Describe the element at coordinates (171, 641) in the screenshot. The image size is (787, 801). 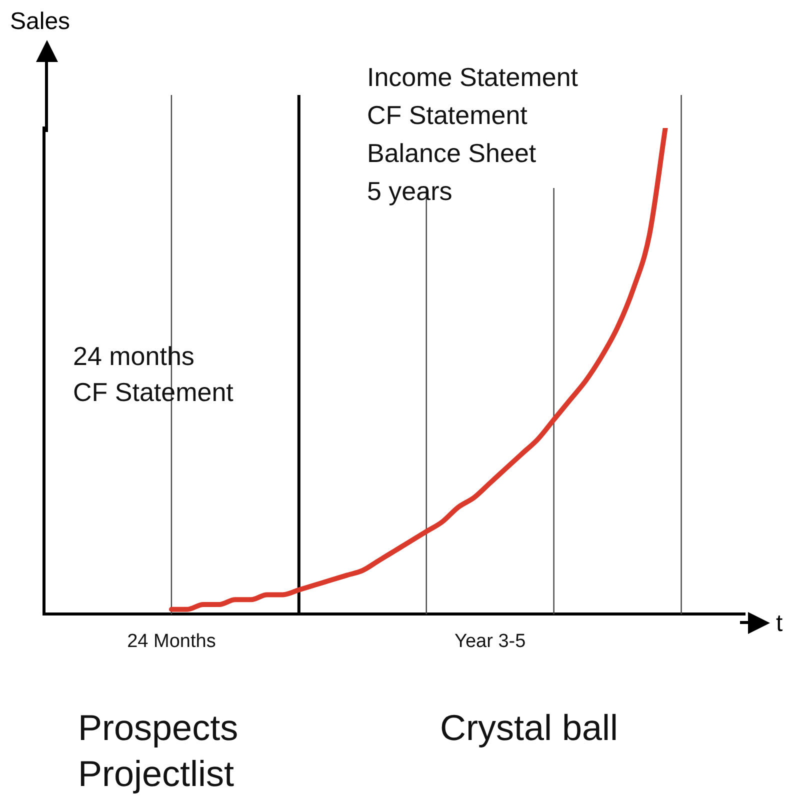
I see `x-tick-label: 24 Months` at that location.